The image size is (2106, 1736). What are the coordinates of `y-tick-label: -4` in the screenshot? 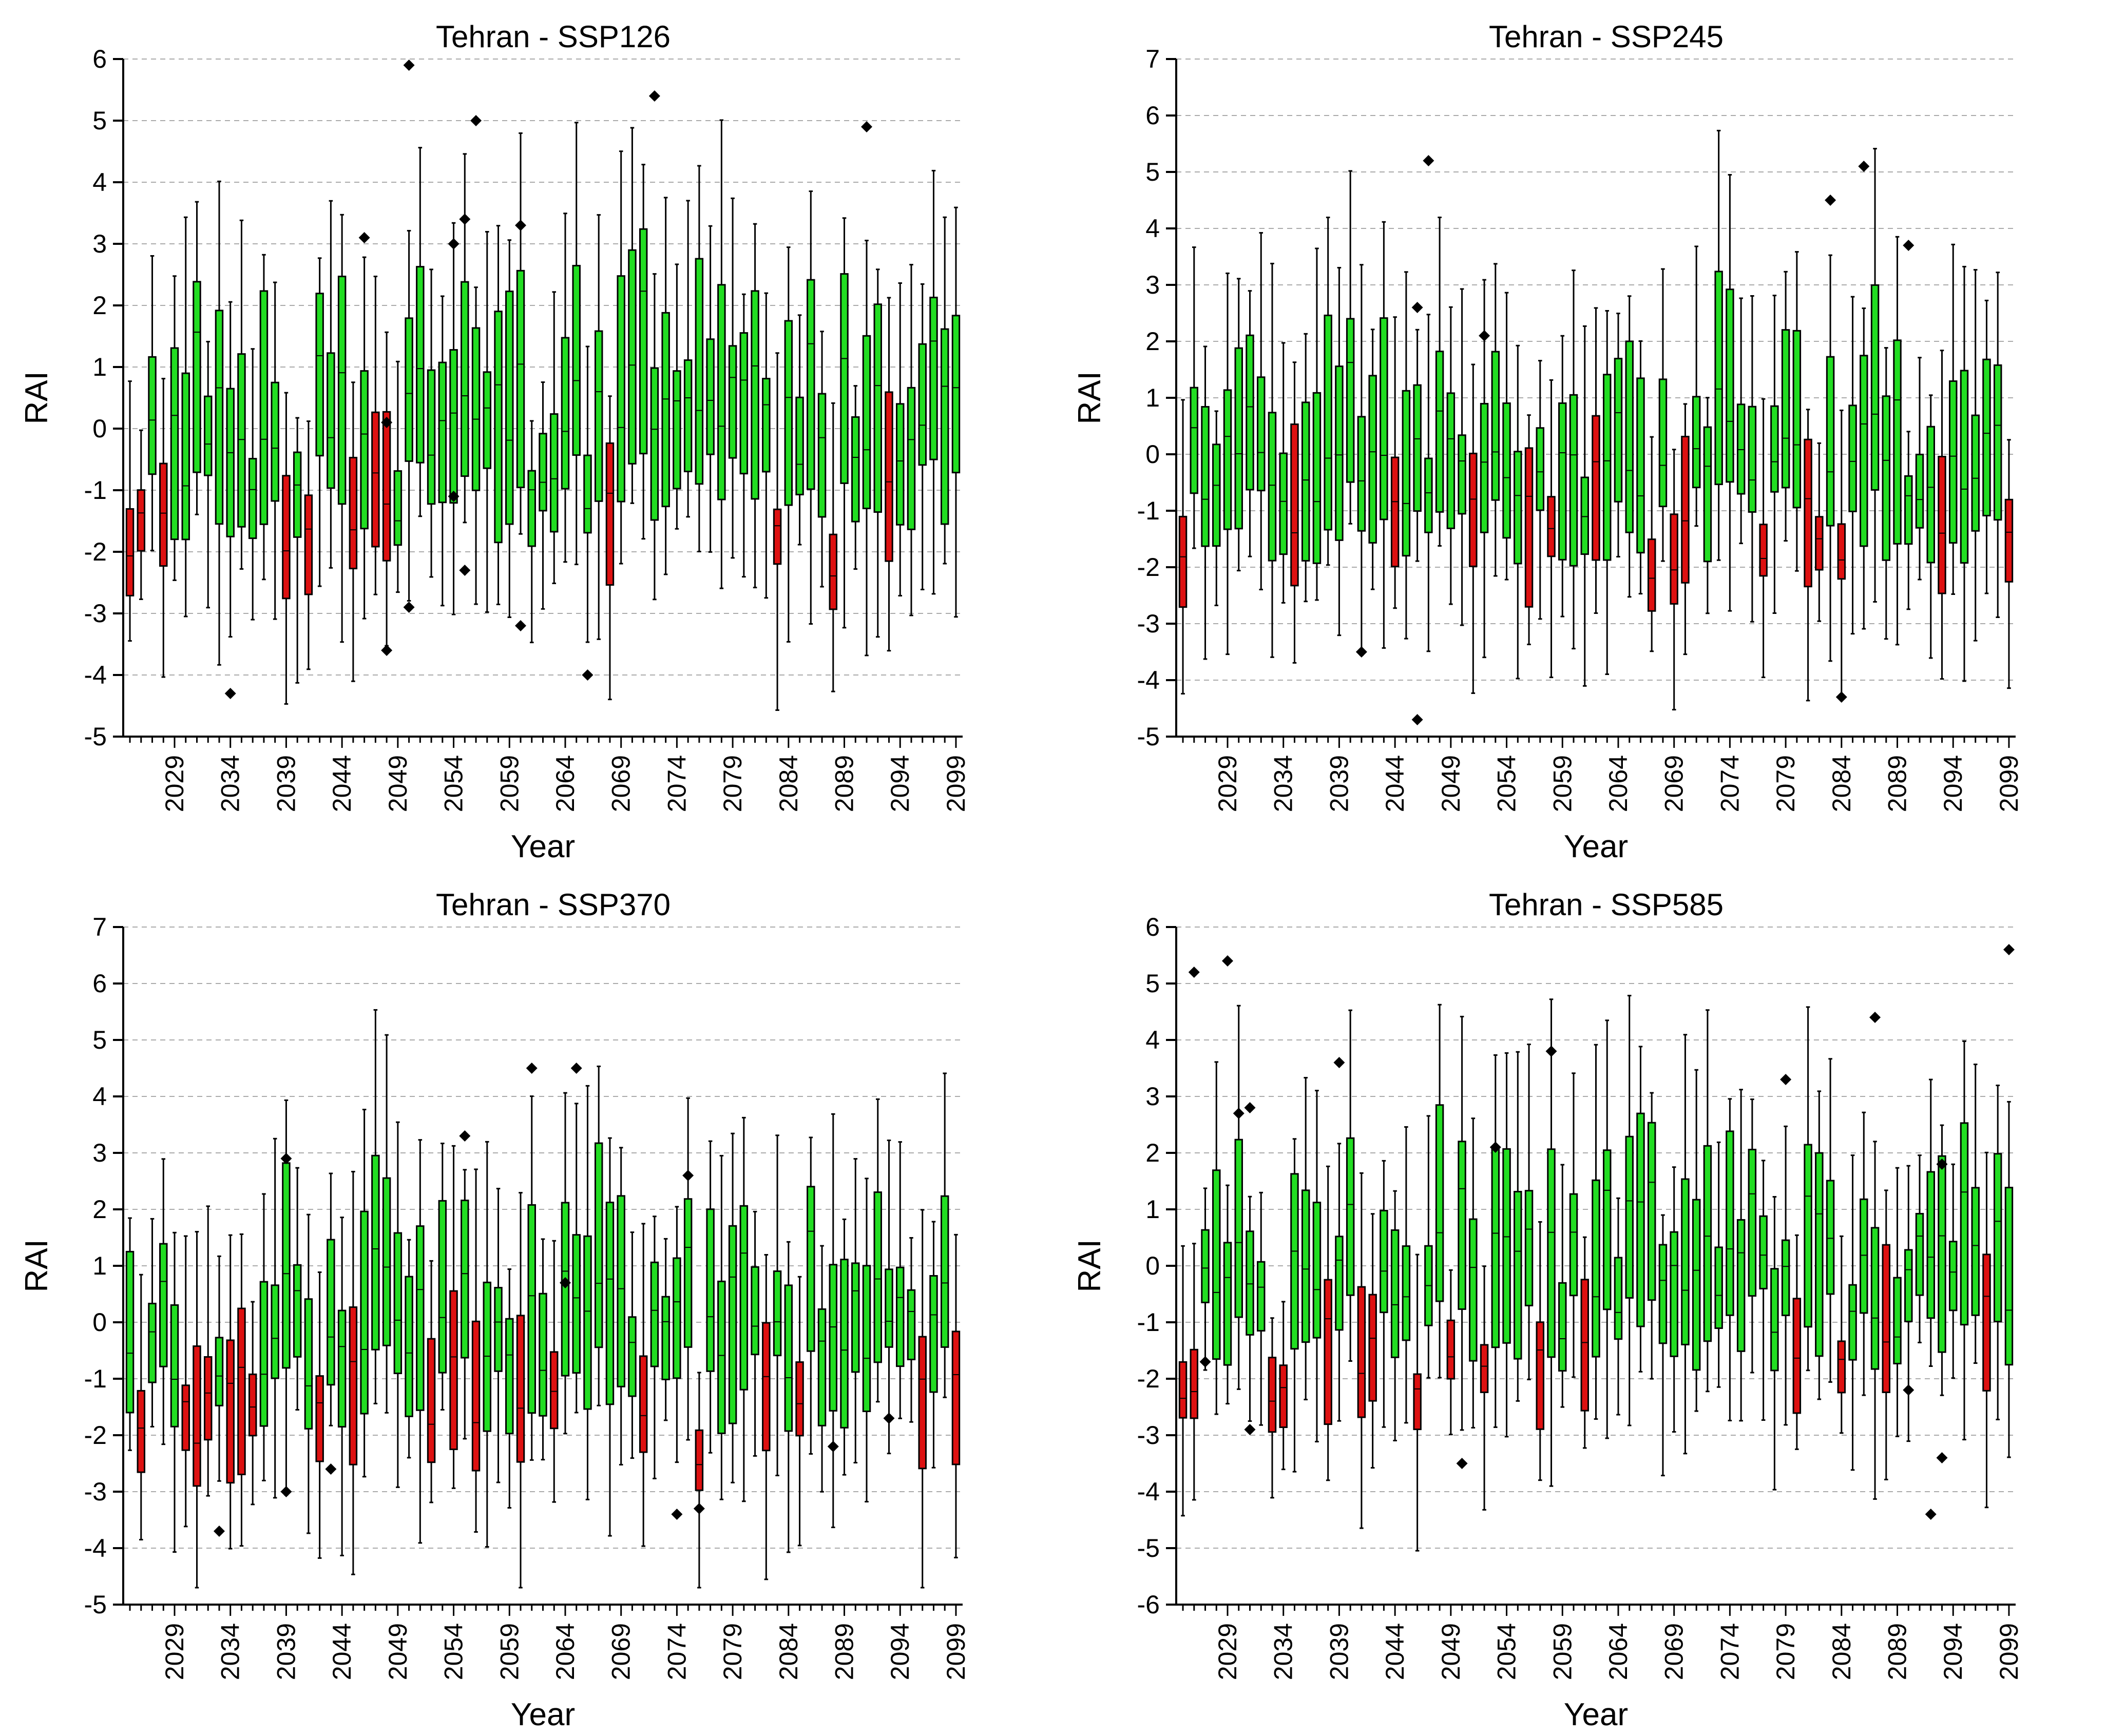 It's located at (1148, 680).